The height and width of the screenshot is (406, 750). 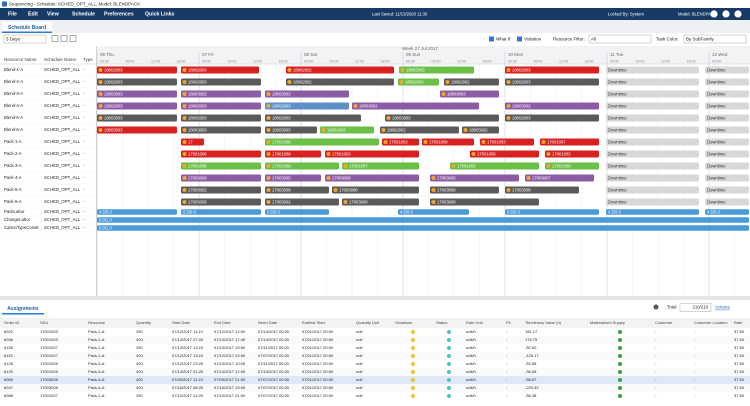 What do you see at coordinates (119, 15) in the screenshot?
I see `menu-item: Preferences` at bounding box center [119, 15].